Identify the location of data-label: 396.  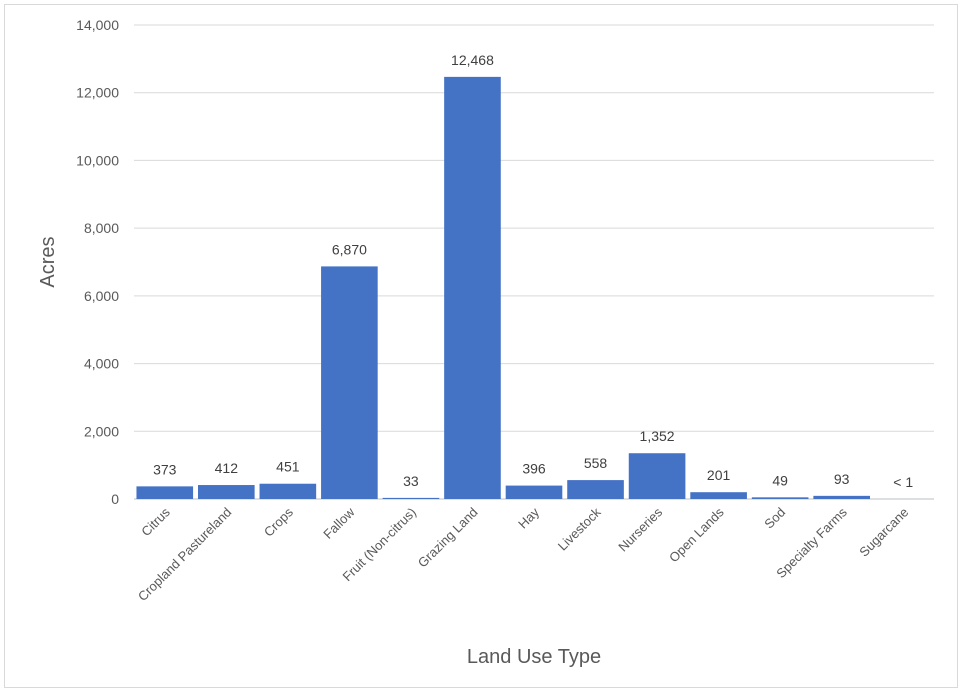
(534, 469).